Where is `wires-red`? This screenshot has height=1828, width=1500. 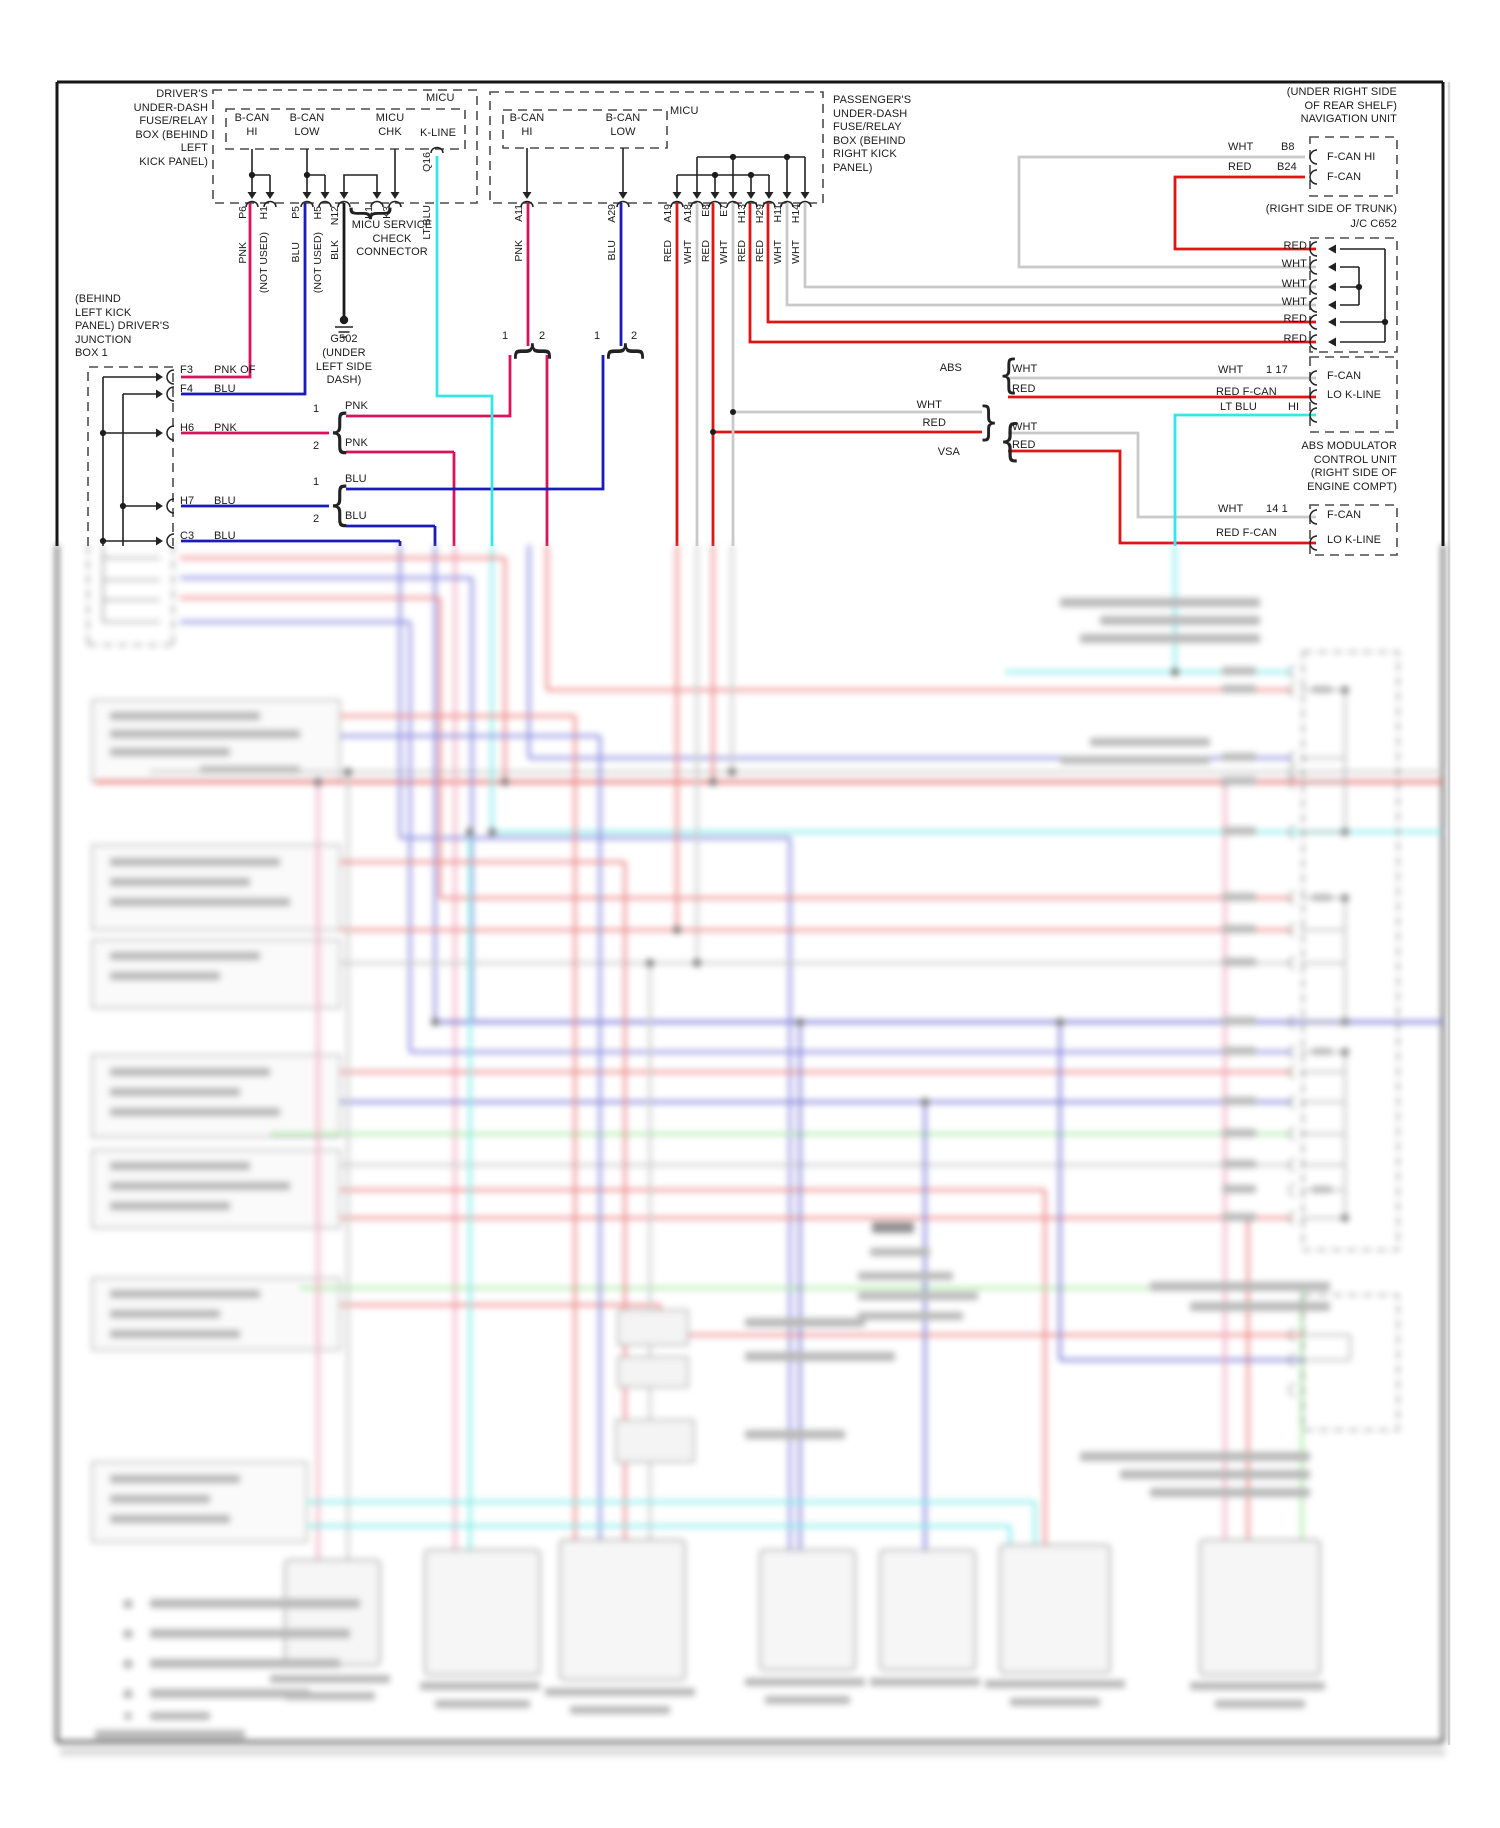
wires-red is located at coordinates (995, 360).